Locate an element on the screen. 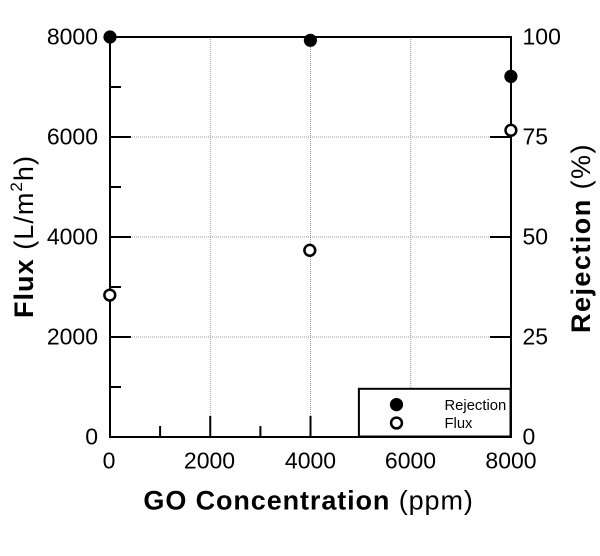 Image resolution: width=600 pixels, height=556 pixels. svg-text: 75 is located at coordinates (536, 137).